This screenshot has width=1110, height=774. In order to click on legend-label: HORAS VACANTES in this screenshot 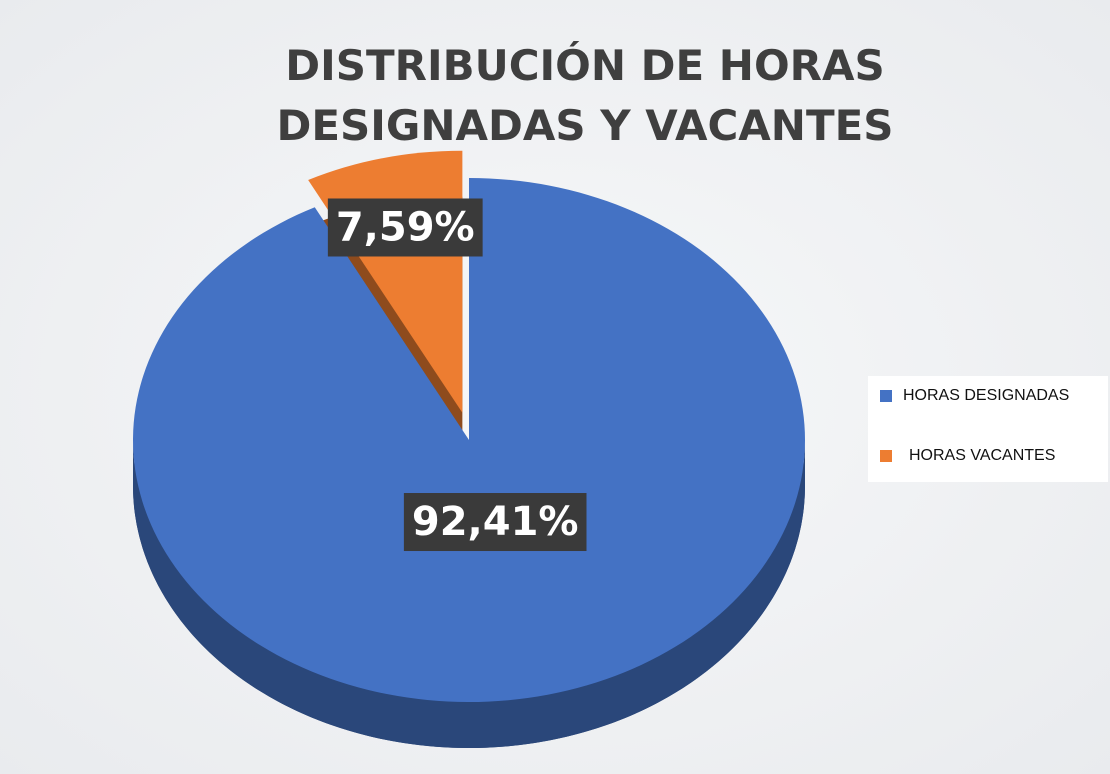, I will do `click(982, 455)`.